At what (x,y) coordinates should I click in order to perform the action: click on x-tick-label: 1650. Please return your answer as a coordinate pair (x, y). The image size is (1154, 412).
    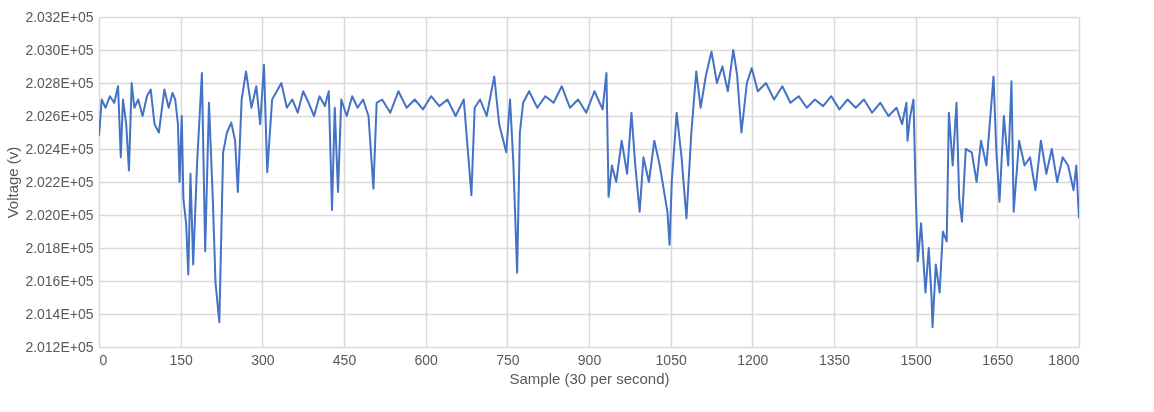
    Looking at the image, I should click on (998, 359).